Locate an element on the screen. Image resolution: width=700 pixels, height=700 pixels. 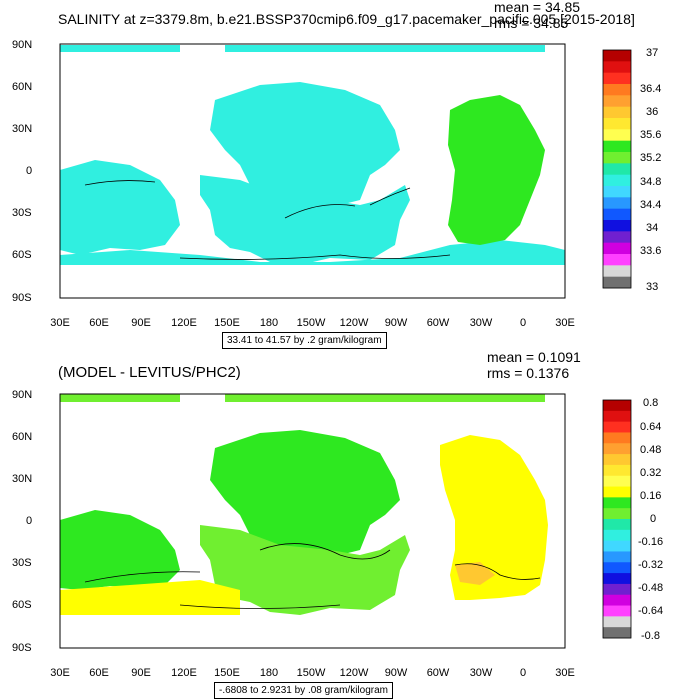
top-southern-ocean is located at coordinates (312, 252).